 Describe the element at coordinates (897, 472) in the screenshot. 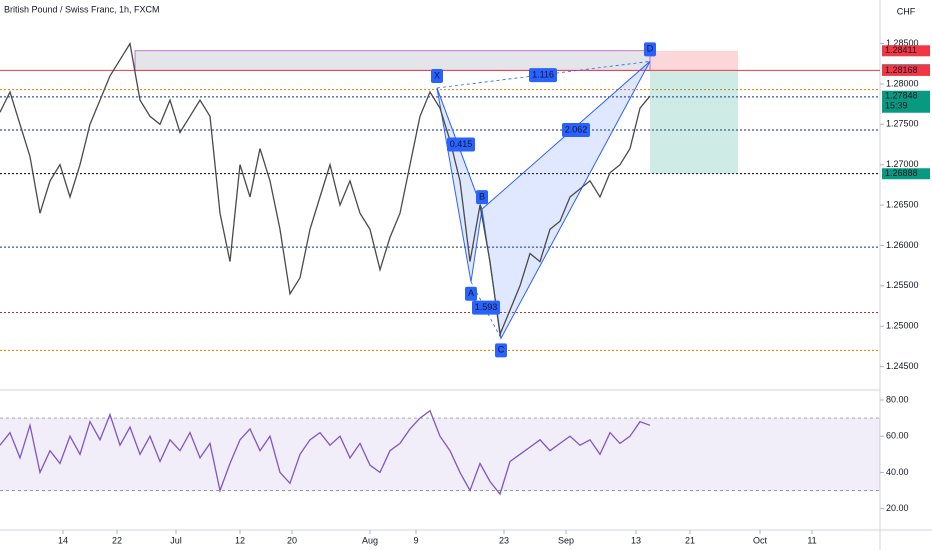

I see `y-tick-label: 40.00` at that location.